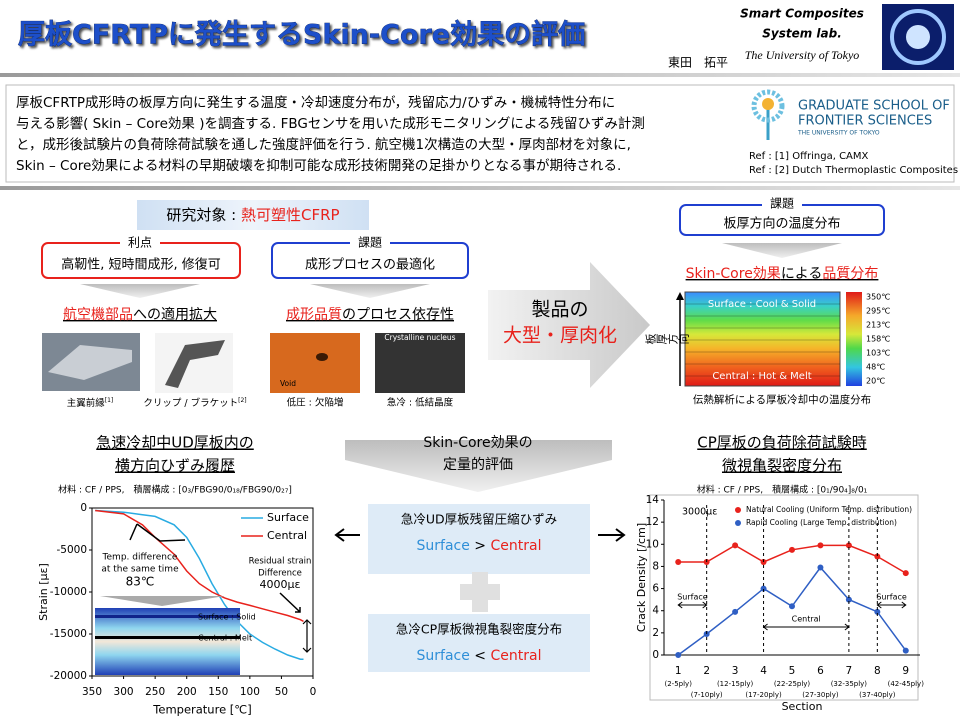  Describe the element at coordinates (878, 311) in the screenshot. I see `colorbar-label: 295℃` at that location.